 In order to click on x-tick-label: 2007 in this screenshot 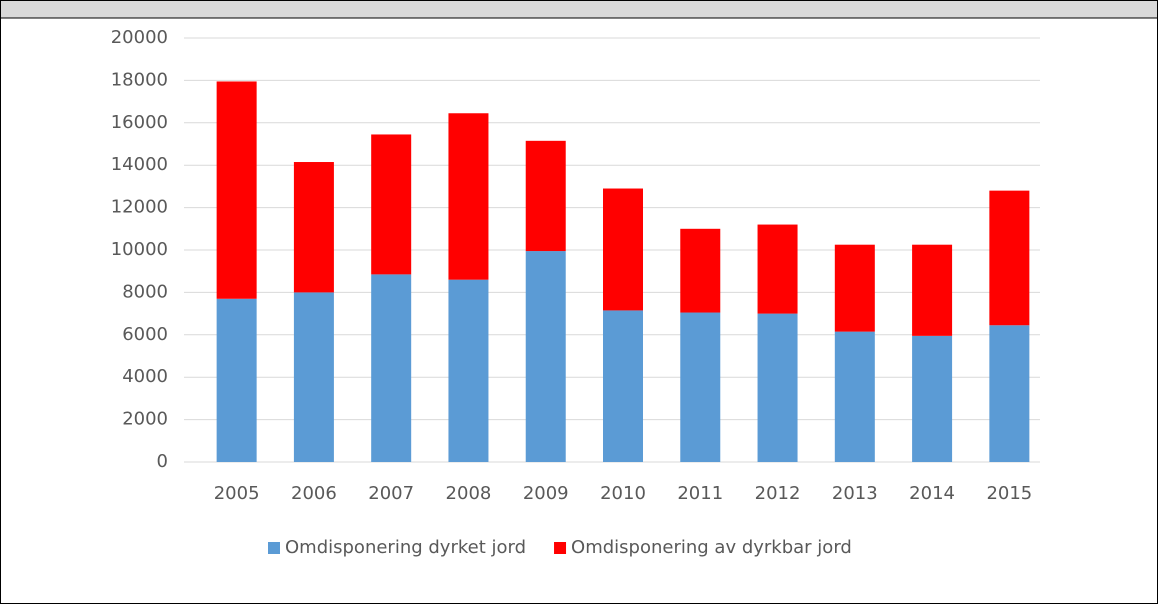, I will do `click(391, 493)`.